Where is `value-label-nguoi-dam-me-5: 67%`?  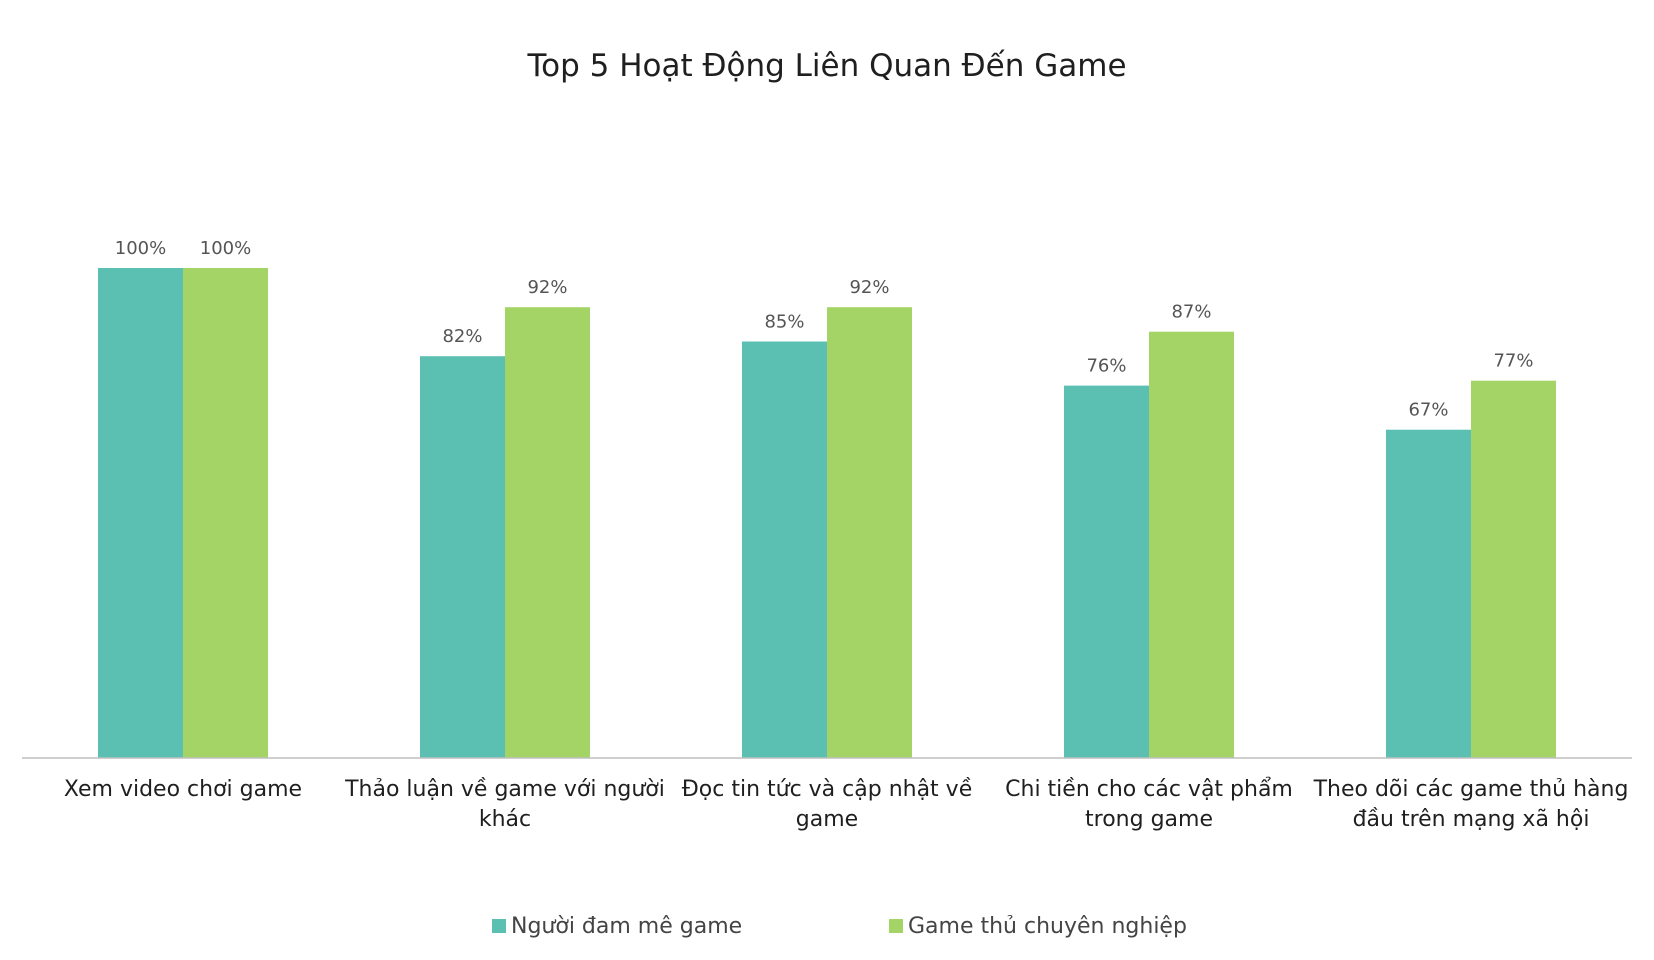 value-label-nguoi-dam-me-5: 67% is located at coordinates (1428, 410).